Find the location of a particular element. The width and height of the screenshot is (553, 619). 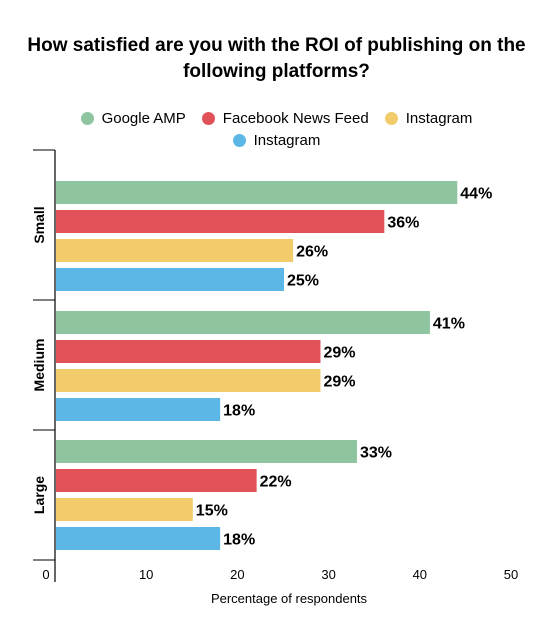

legend-label: Facebook News Feed is located at coordinates (295, 118).